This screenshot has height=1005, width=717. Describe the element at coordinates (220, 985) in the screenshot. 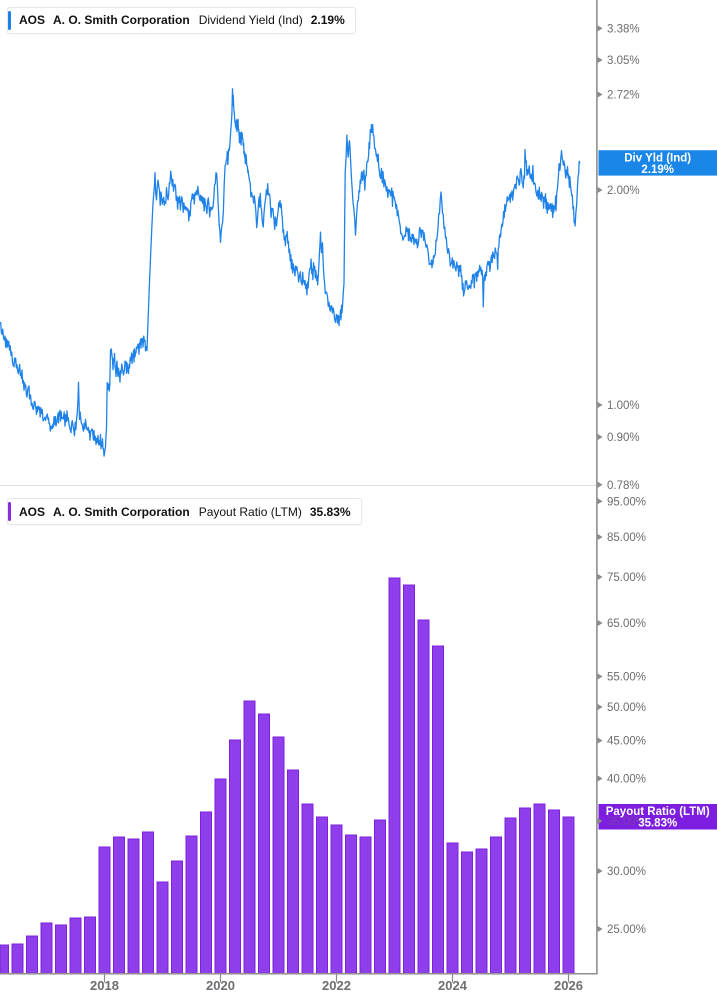

I see `svg-text: 2020` at that location.